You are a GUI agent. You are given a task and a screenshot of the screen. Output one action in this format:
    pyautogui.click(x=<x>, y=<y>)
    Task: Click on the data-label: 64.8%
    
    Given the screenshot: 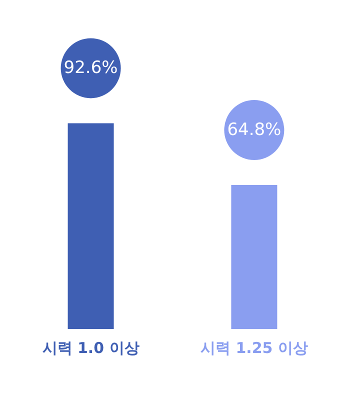 What is the action you would take?
    pyautogui.click(x=254, y=130)
    